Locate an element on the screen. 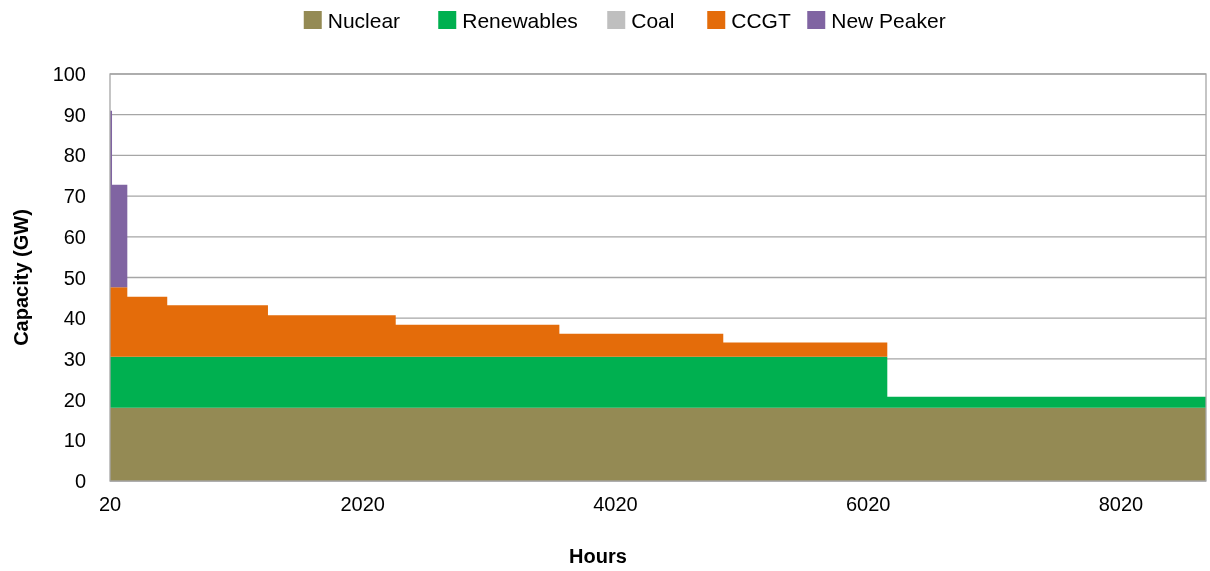 Image resolution: width=1210 pixels, height=571 pixels. y-tick-label: 10 is located at coordinates (74, 440).